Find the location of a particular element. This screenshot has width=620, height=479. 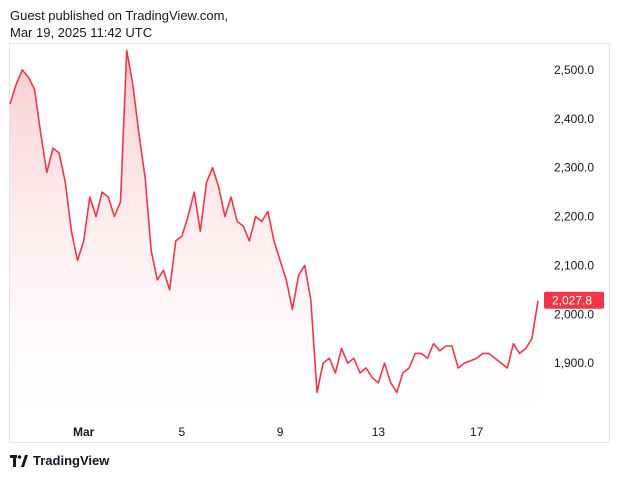

x-tick-label: 5 is located at coordinates (182, 432).